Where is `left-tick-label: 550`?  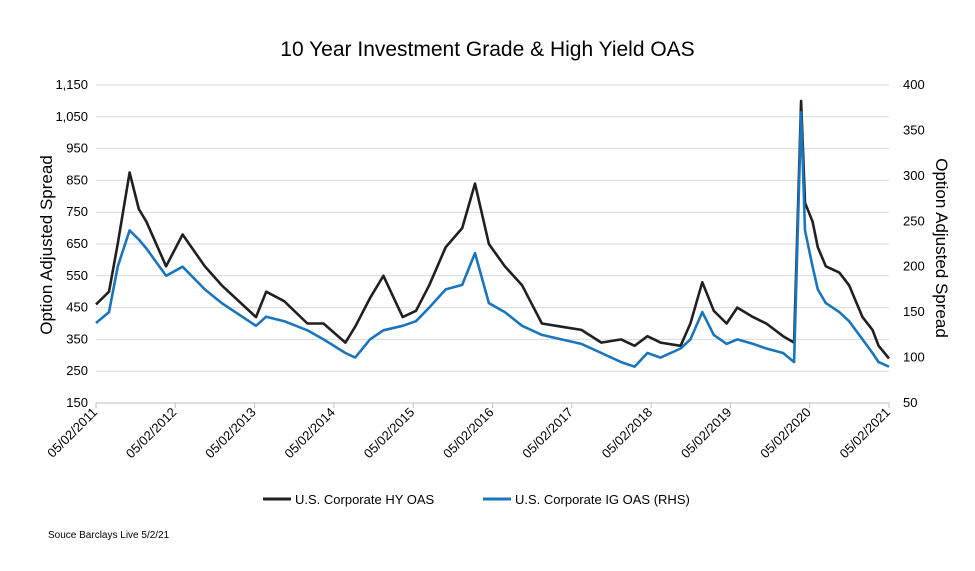
left-tick-label: 550 is located at coordinates (77, 275).